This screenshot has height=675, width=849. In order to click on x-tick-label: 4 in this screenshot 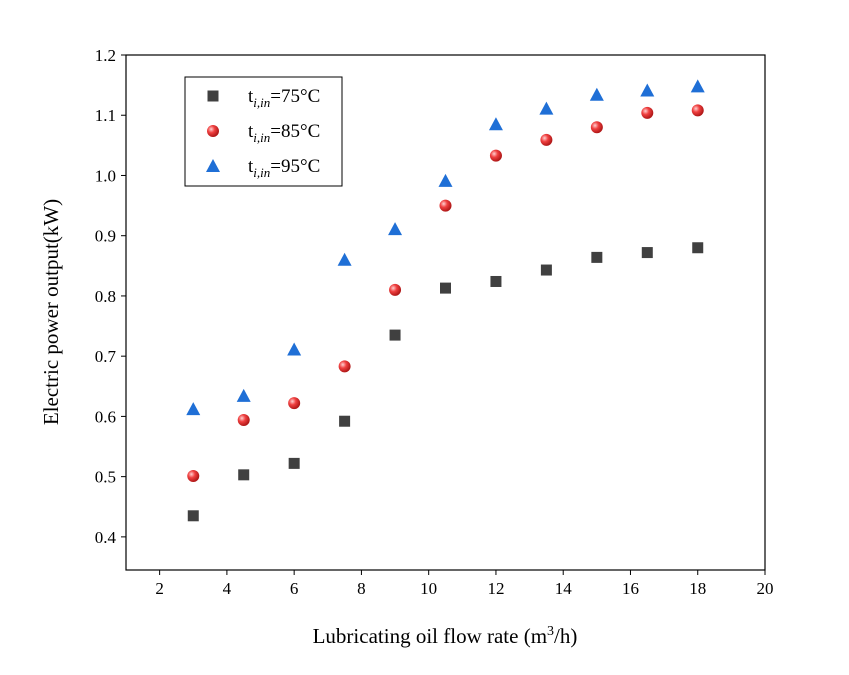, I will do `click(227, 588)`.